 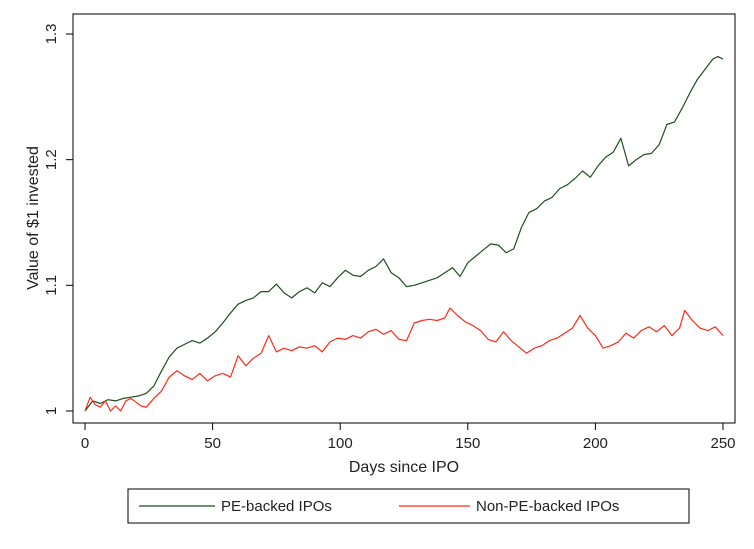 I want to click on y-tick-label: 1.1, so click(x=51, y=285).